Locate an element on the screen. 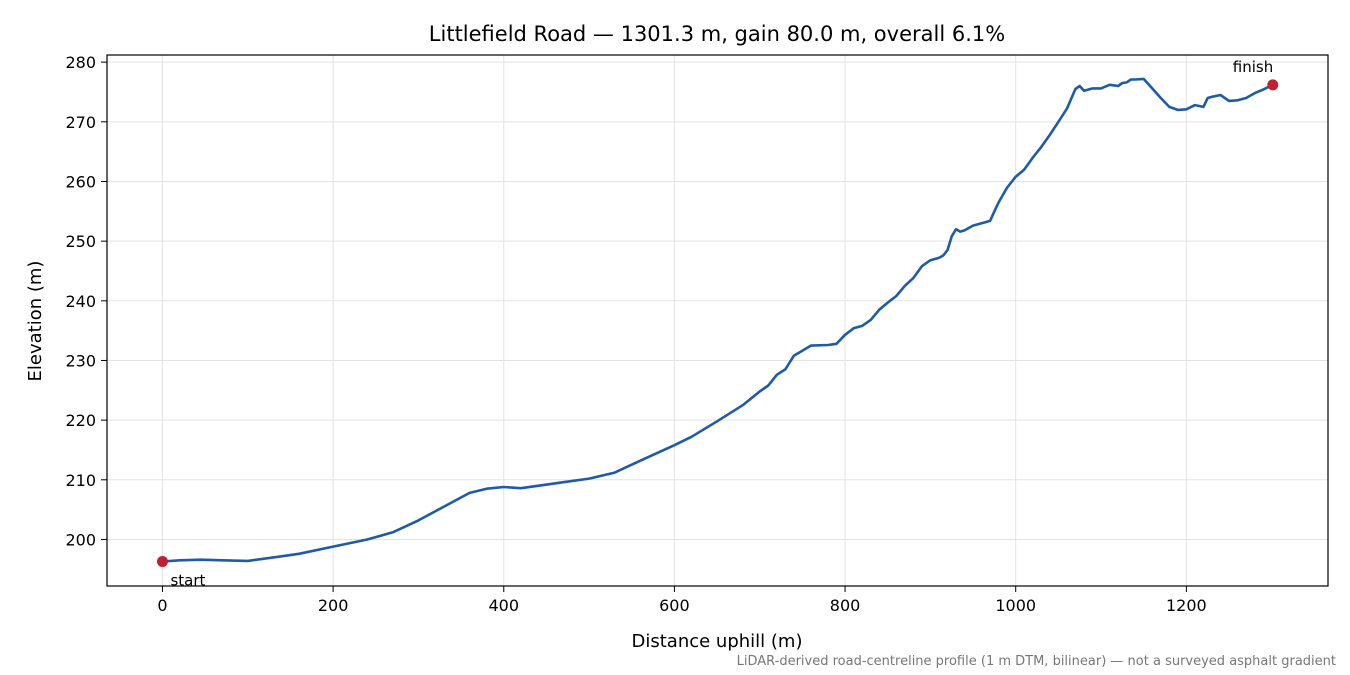  y-tick-label: 220 is located at coordinates (80, 420).